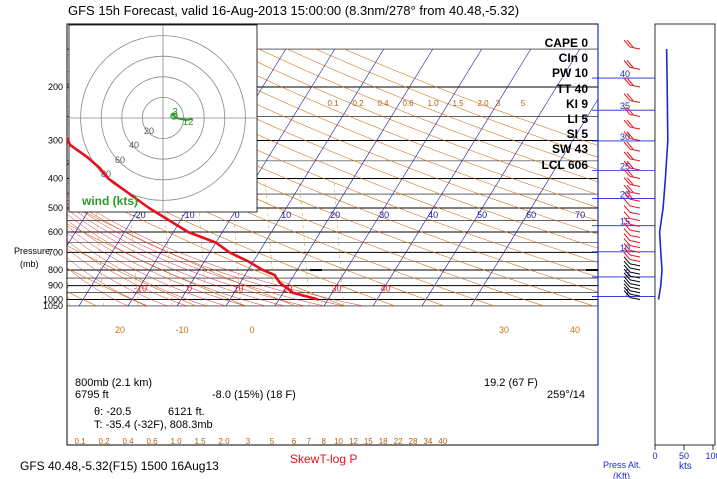 Image resolution: width=717 pixels, height=479 pixels. I want to click on mixing-ratio-label: 10, so click(338, 441).